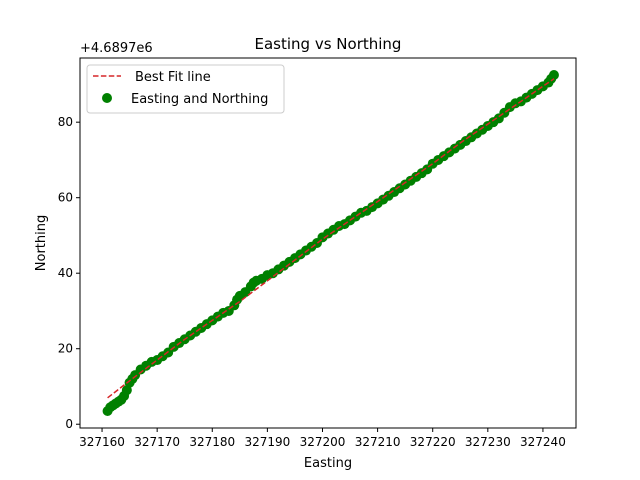  Describe the element at coordinates (378, 442) in the screenshot. I see `x-tick-label: 327210` at that location.